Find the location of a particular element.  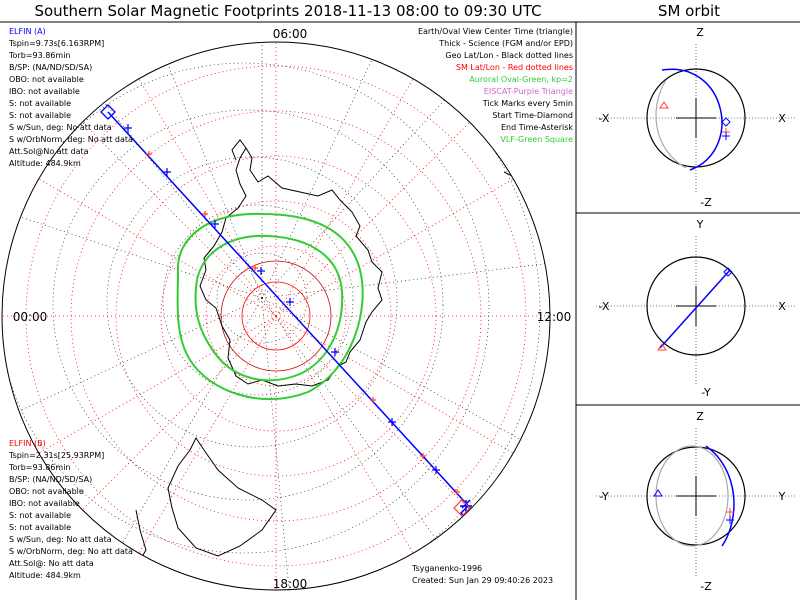

legend-entry: Earth/Oval View Center Time (triangle) is located at coordinates (495, 31).